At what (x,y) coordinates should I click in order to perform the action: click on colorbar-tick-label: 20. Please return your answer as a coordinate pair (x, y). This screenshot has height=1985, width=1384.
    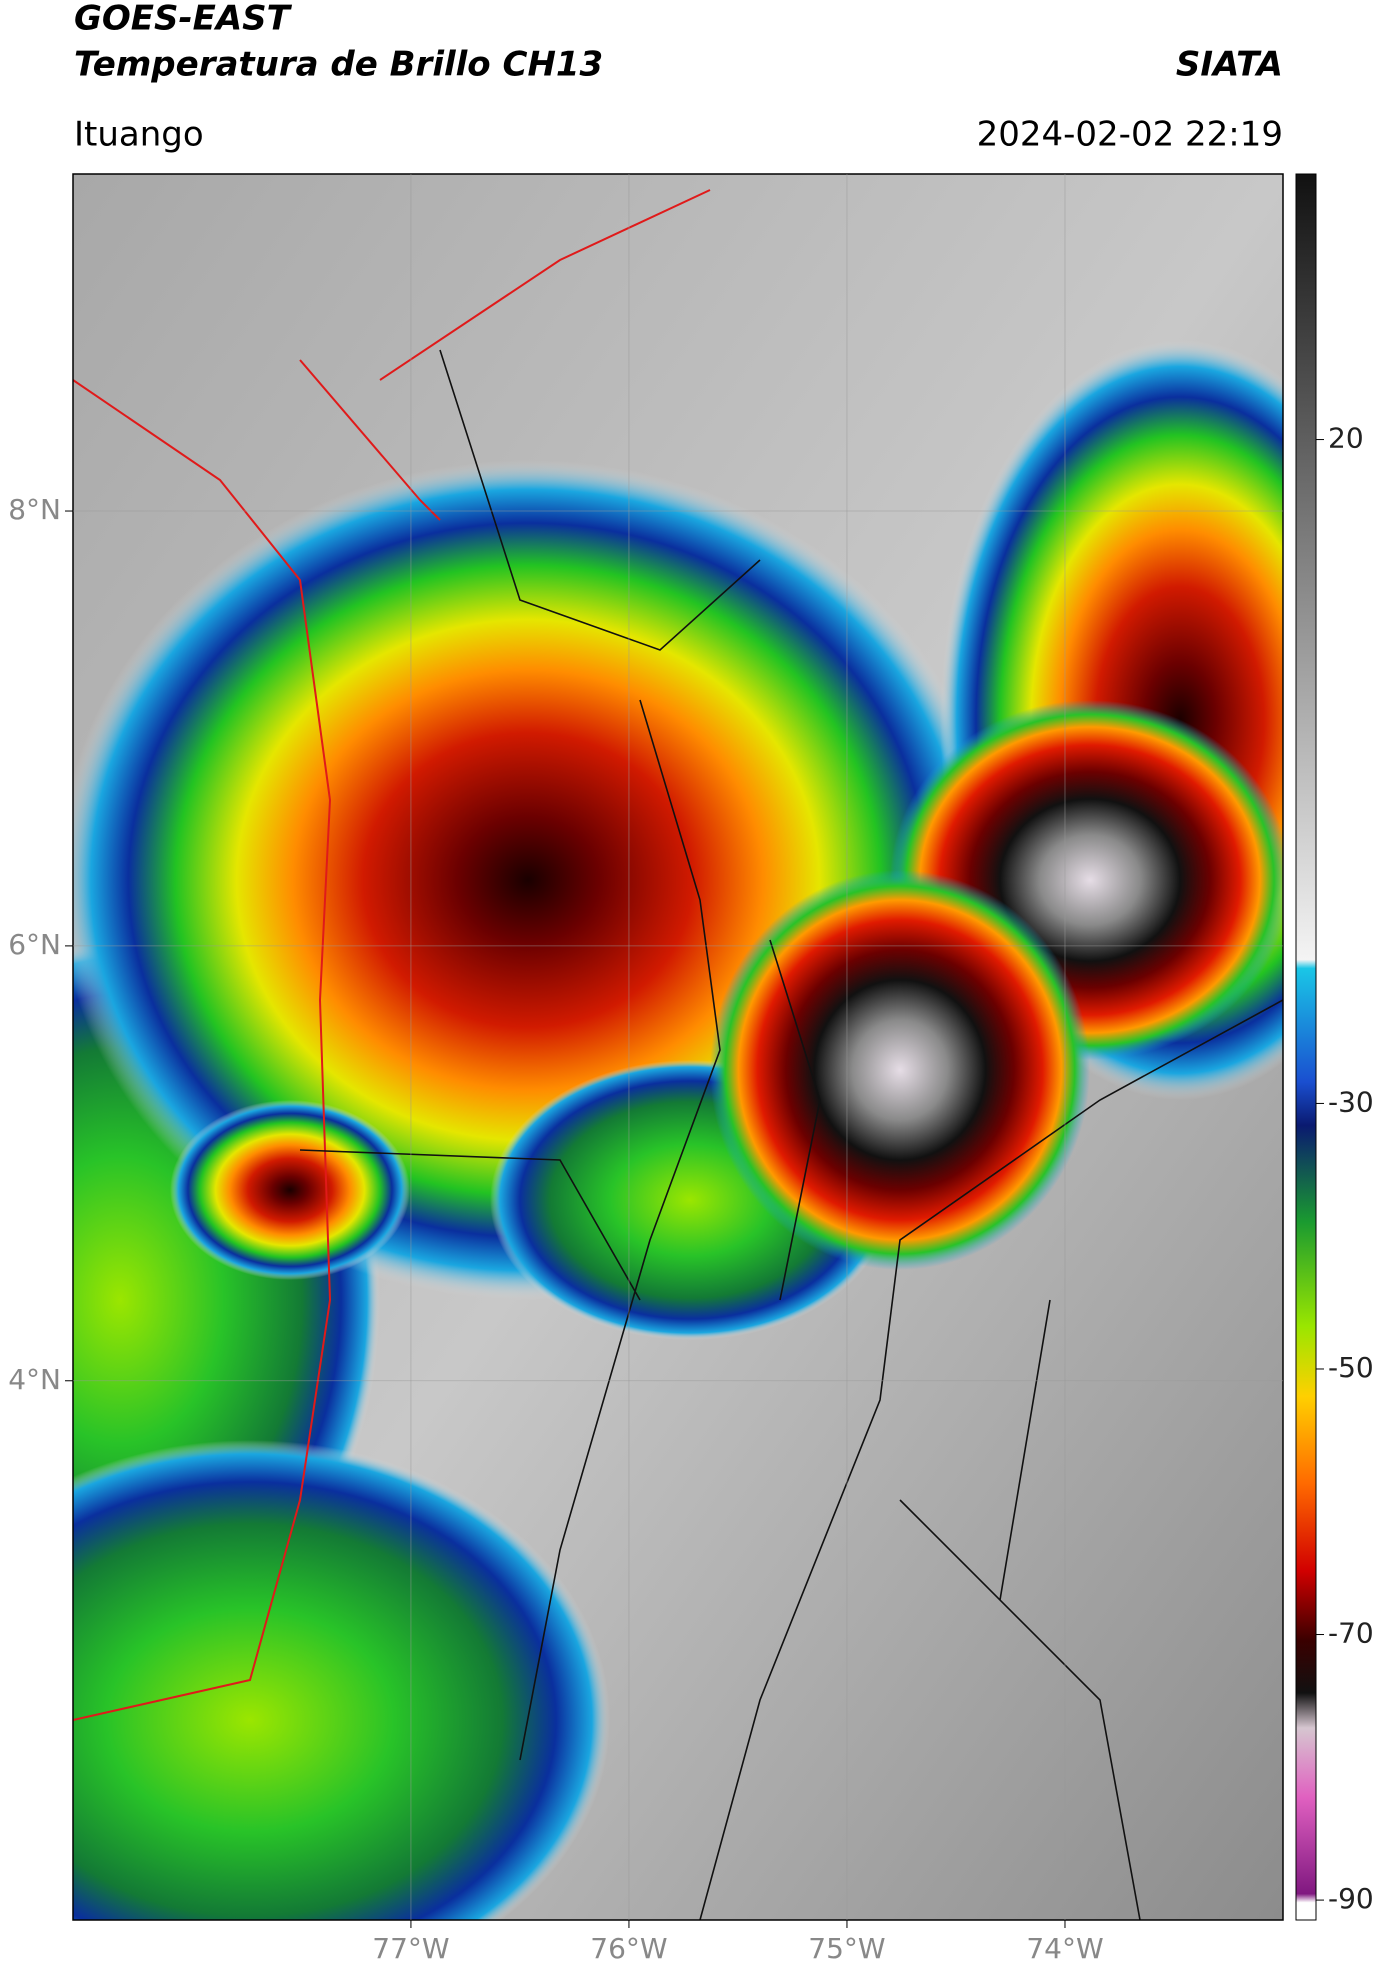
    Looking at the image, I should click on (1346, 438).